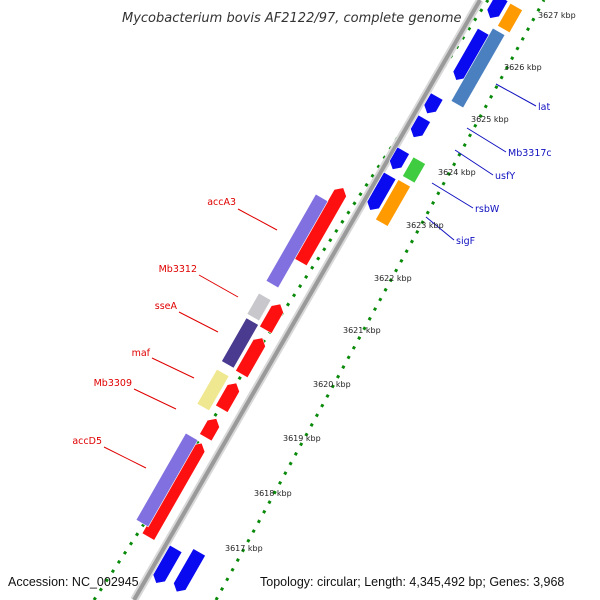 This screenshot has height=600, width=600. What do you see at coordinates (87, 441) in the screenshot?
I see `gene-label-accD5: accD5` at bounding box center [87, 441].